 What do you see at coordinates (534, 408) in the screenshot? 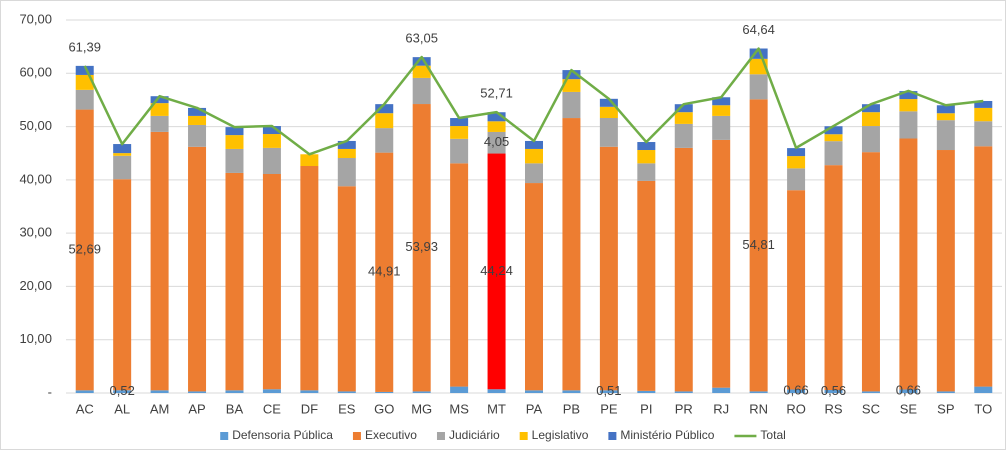
I see `x-tick-label: PA` at bounding box center [534, 408].